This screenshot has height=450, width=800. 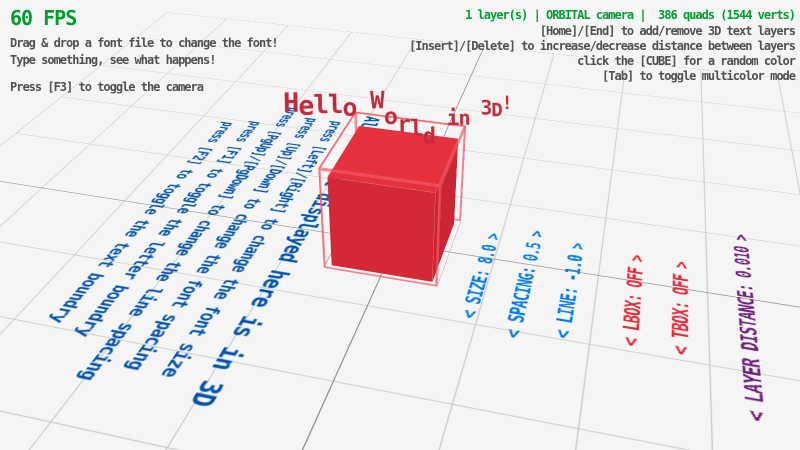 What do you see at coordinates (429, 137) in the screenshot?
I see `wave-letter: d` at bounding box center [429, 137].